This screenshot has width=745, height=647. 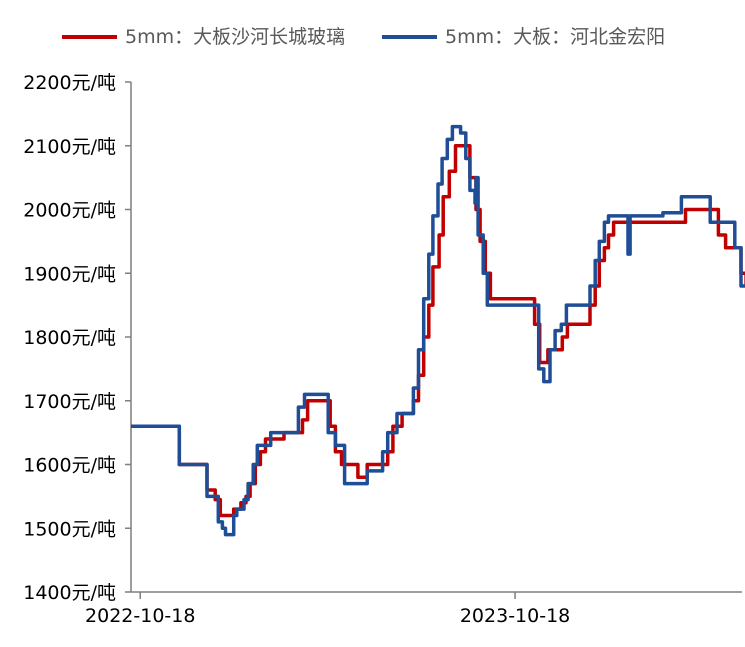 What do you see at coordinates (69, 402) in the screenshot?
I see `y-tick-label-3: 1700元/吨` at bounding box center [69, 402].